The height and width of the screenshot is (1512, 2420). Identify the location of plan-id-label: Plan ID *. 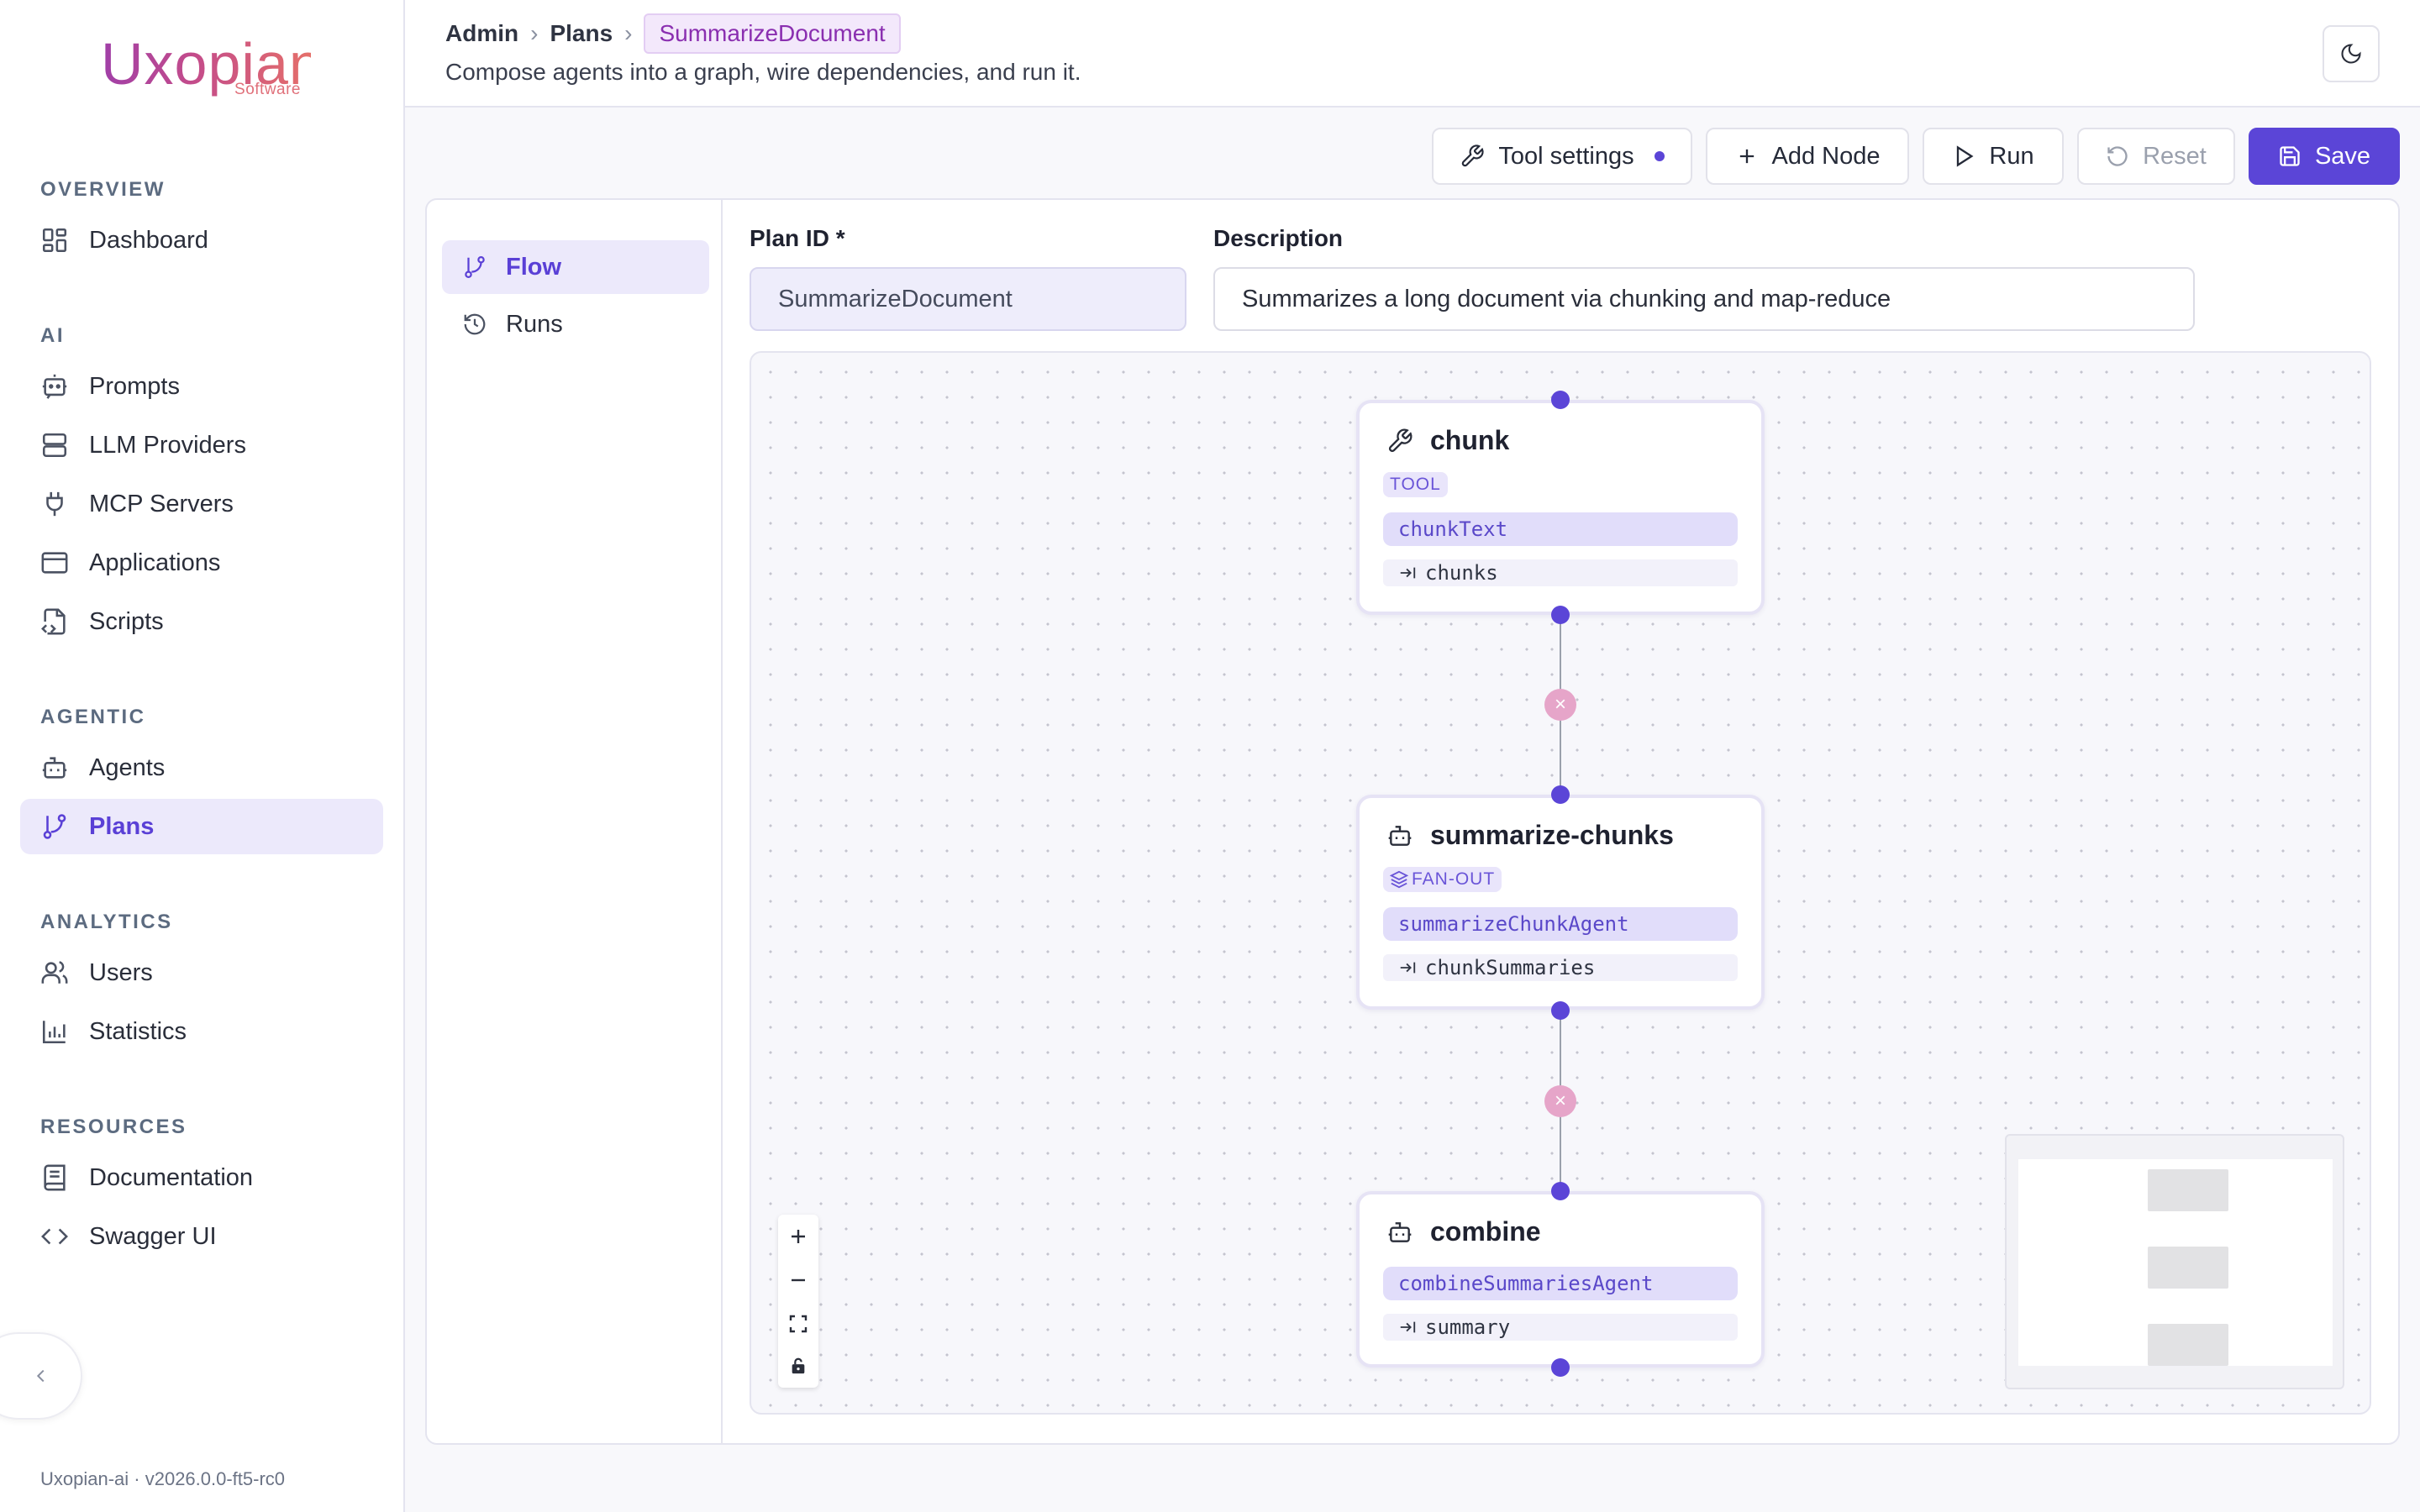
(797, 238).